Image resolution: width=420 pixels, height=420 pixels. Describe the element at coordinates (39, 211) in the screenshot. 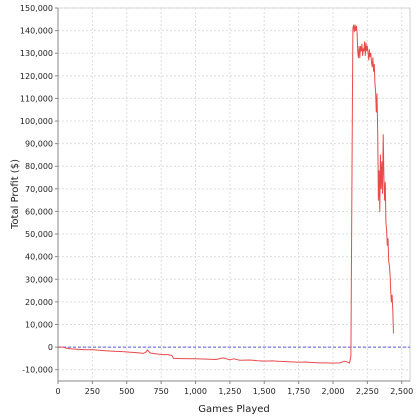

I see `y-tick-label: 60,000` at that location.